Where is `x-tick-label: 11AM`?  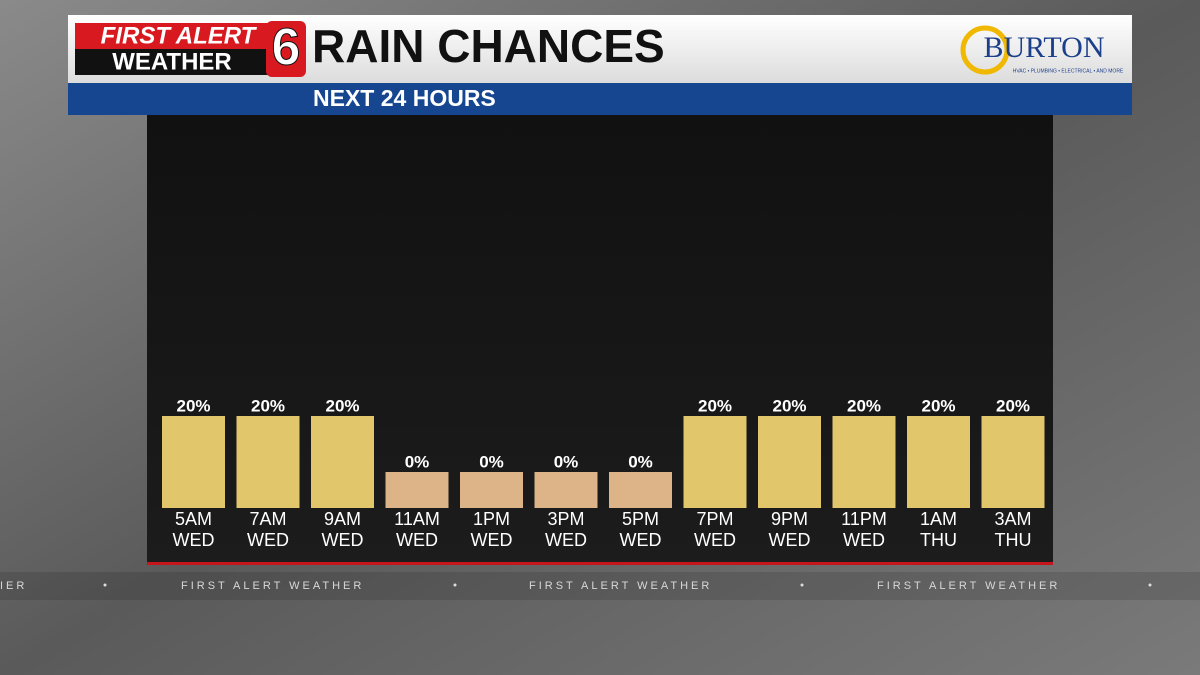 x-tick-label: 11AM is located at coordinates (417, 519).